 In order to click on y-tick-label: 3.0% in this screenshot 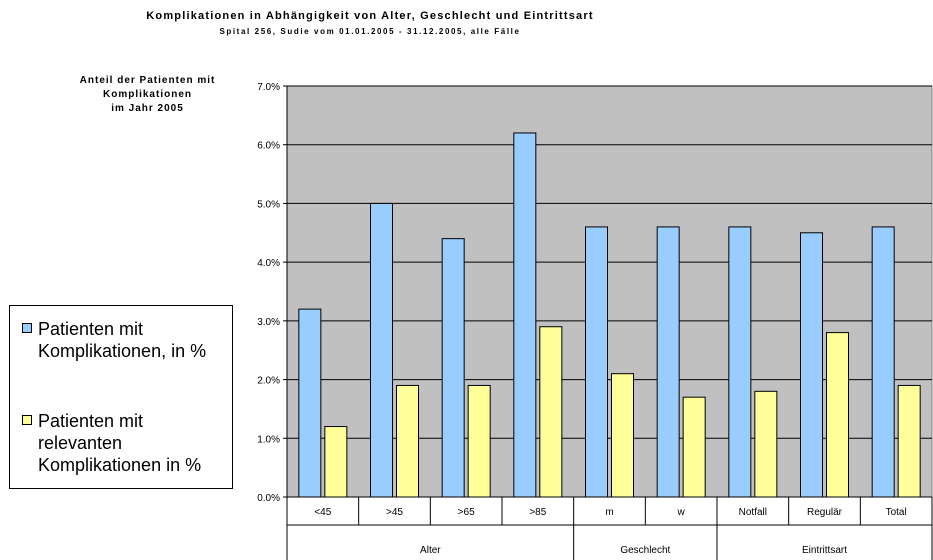, I will do `click(268, 322)`.